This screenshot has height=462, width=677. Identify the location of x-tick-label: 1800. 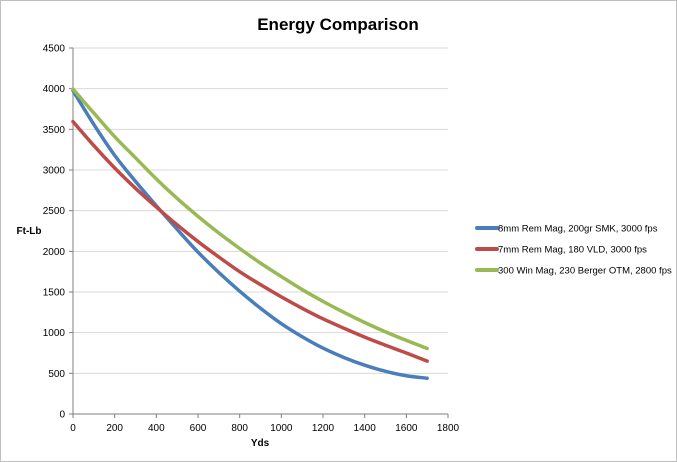
(448, 428).